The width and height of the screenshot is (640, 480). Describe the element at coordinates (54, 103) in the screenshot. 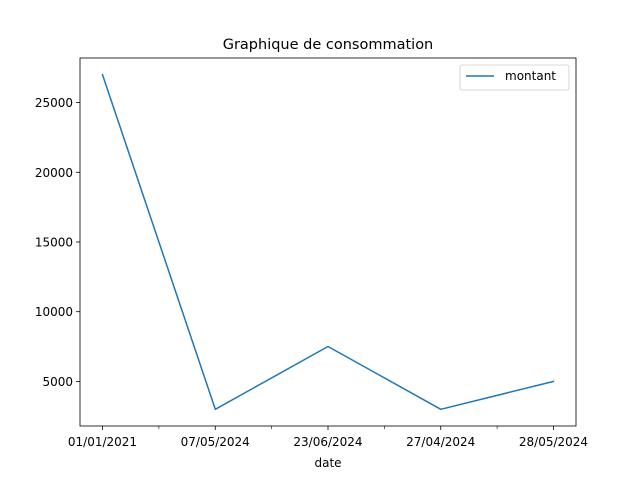

I see `y-tick-label: 25000` at that location.